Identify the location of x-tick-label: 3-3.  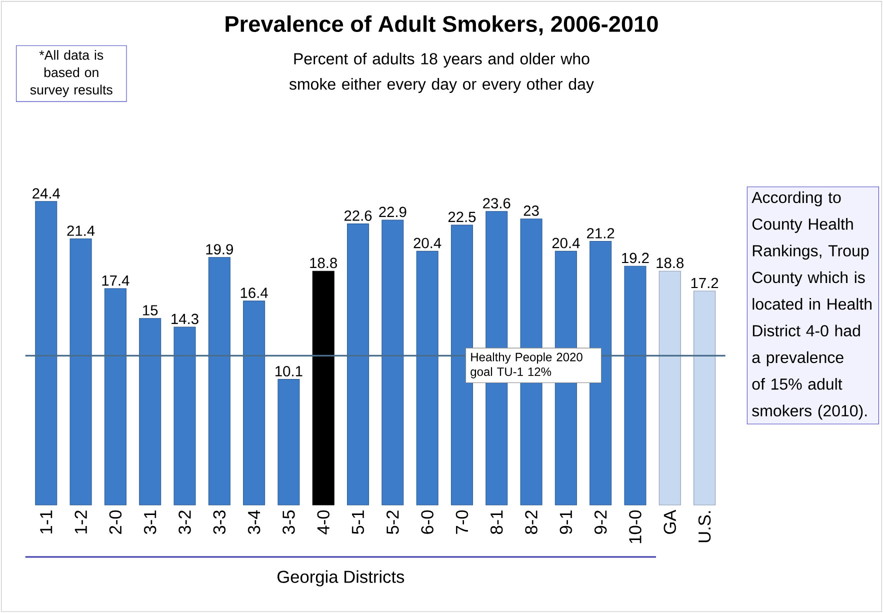
(219, 522).